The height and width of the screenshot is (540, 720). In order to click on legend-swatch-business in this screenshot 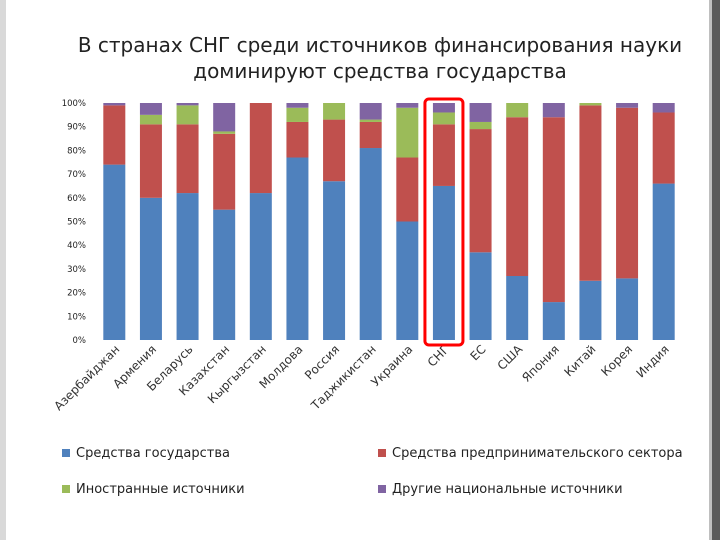, I will do `click(382, 452)`.